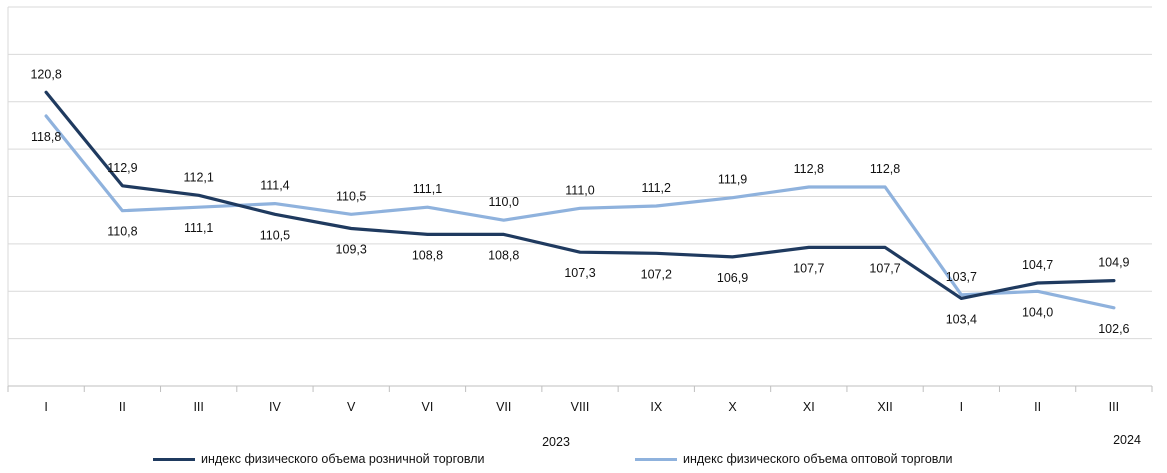 This screenshot has width=1167, height=473. I want to click on data-label-retail: 112,9, so click(122, 168).